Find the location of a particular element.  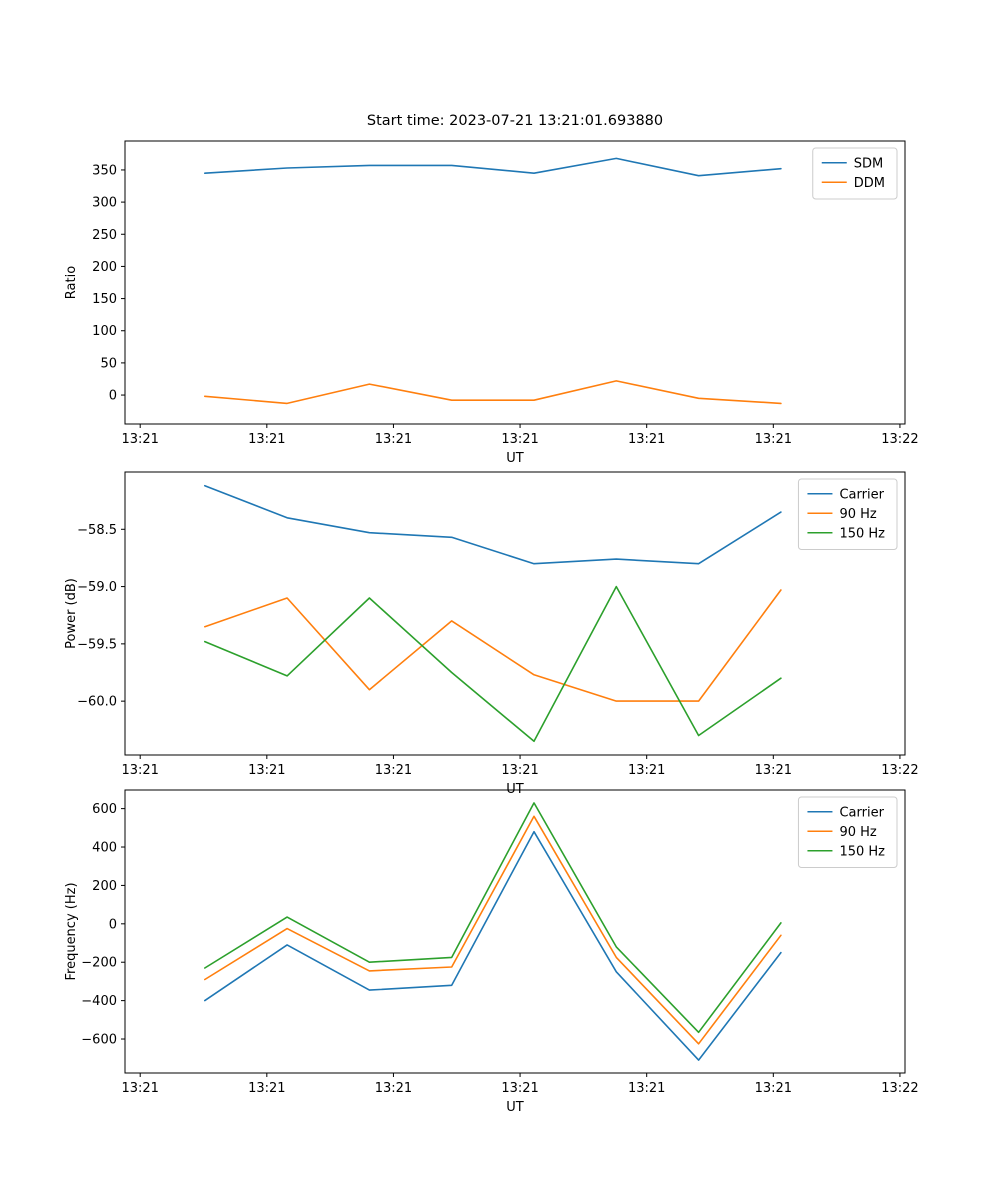

legend: SDM DDM is located at coordinates (855, 173).